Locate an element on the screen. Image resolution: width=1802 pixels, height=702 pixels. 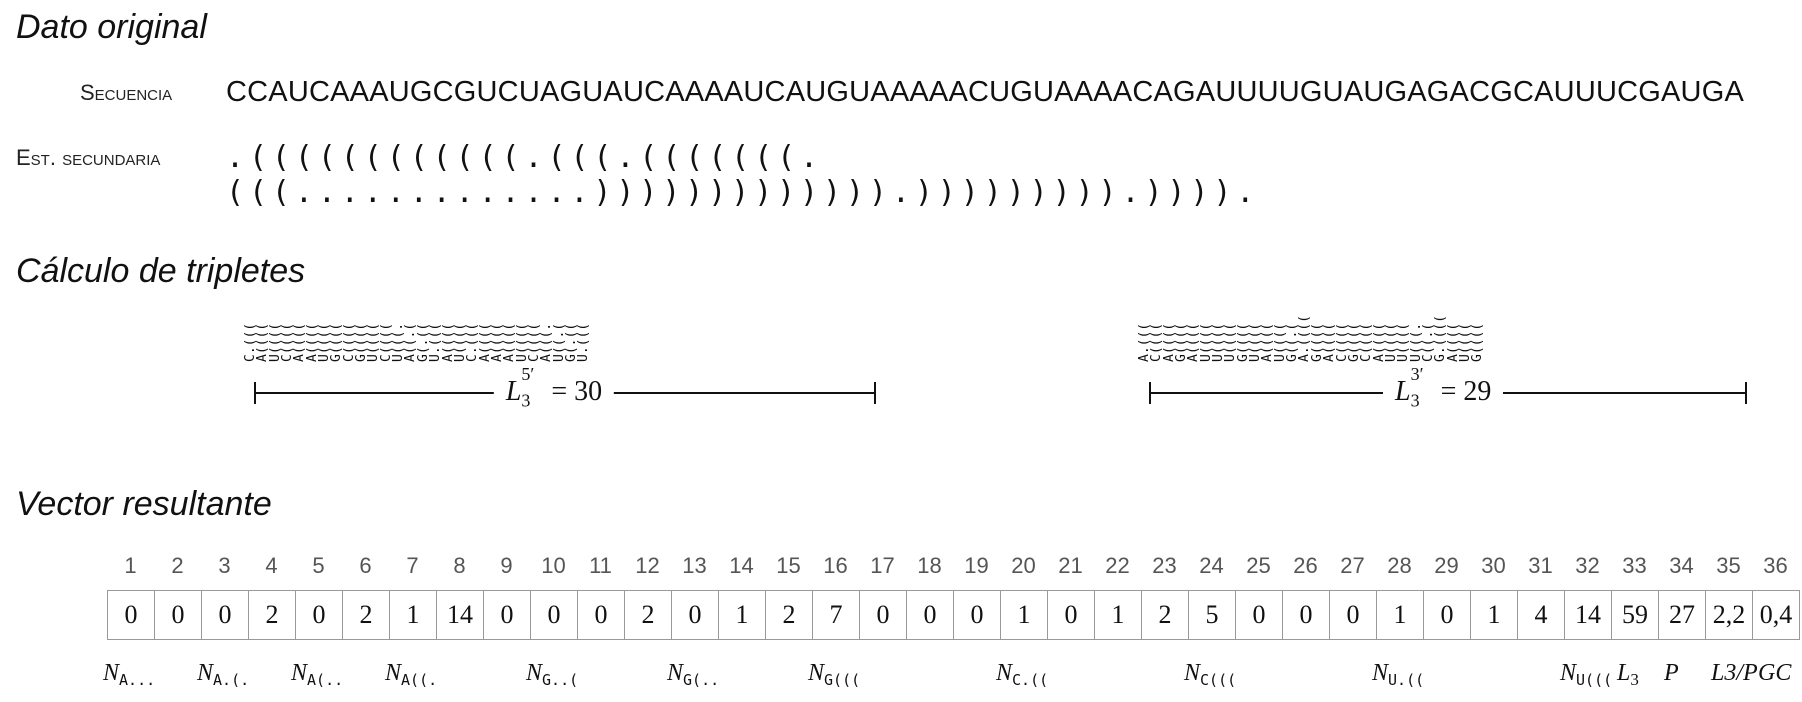
vector-index: 11 is located at coordinates (600, 565).